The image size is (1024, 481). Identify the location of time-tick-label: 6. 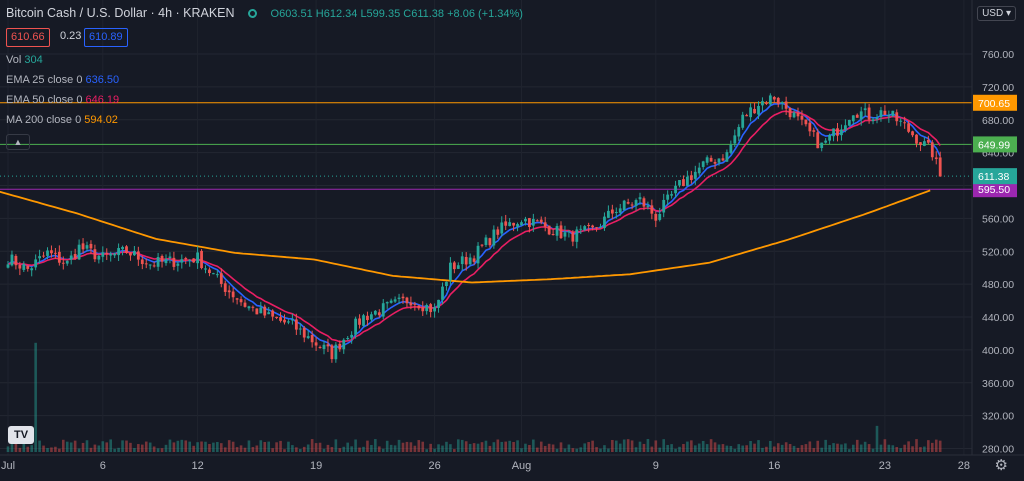
(103, 466).